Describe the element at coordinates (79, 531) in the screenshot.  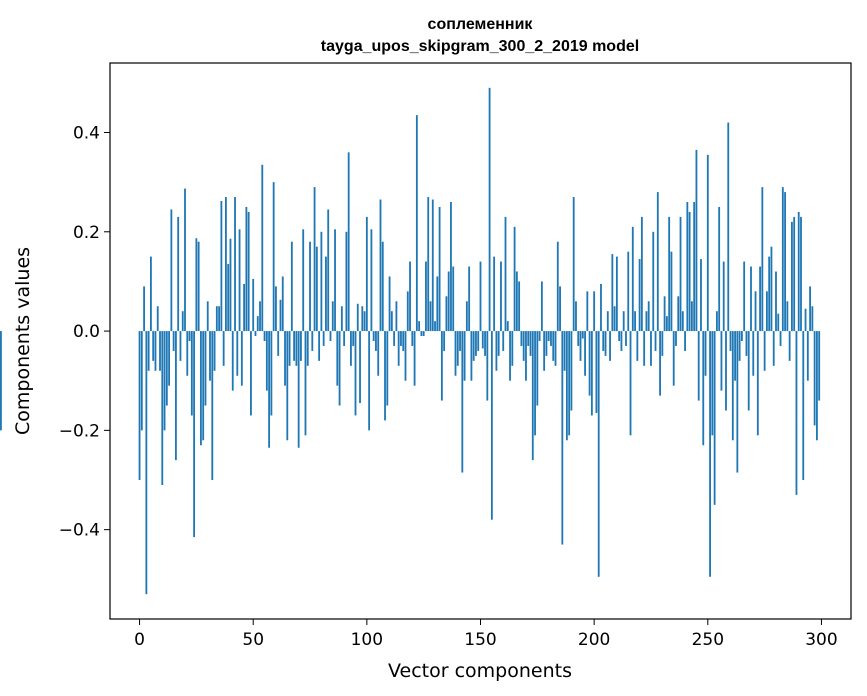
I see `y-tick-label: −0.4` at that location.